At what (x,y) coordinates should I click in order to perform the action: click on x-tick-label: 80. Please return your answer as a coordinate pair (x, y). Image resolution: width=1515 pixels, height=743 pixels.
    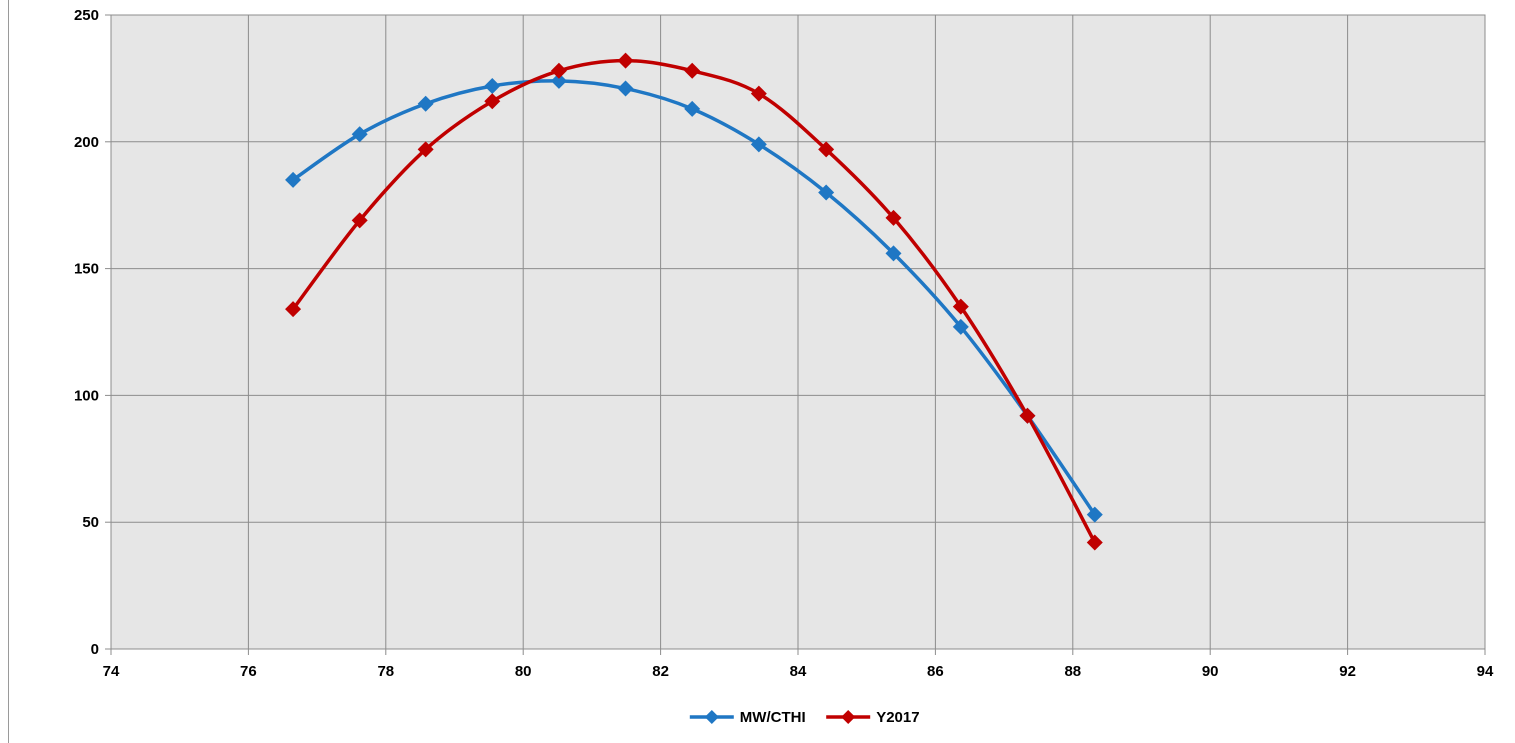
    Looking at the image, I should click on (523, 671).